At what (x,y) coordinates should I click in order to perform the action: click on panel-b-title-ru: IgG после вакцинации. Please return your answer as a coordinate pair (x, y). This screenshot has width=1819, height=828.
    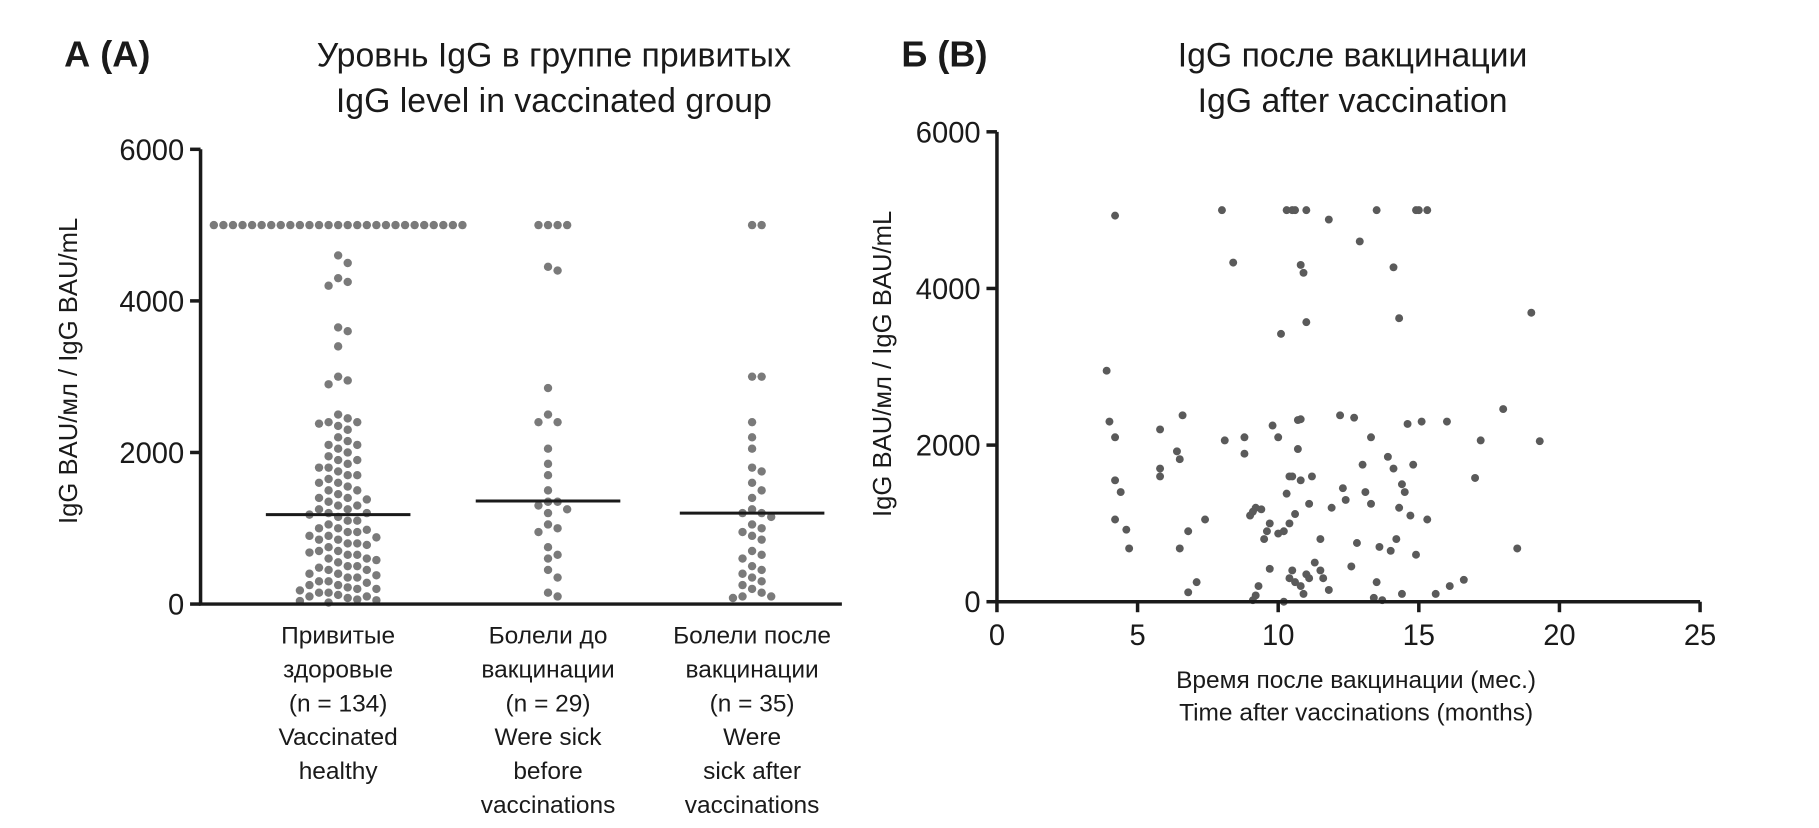
    Looking at the image, I should click on (1353, 56).